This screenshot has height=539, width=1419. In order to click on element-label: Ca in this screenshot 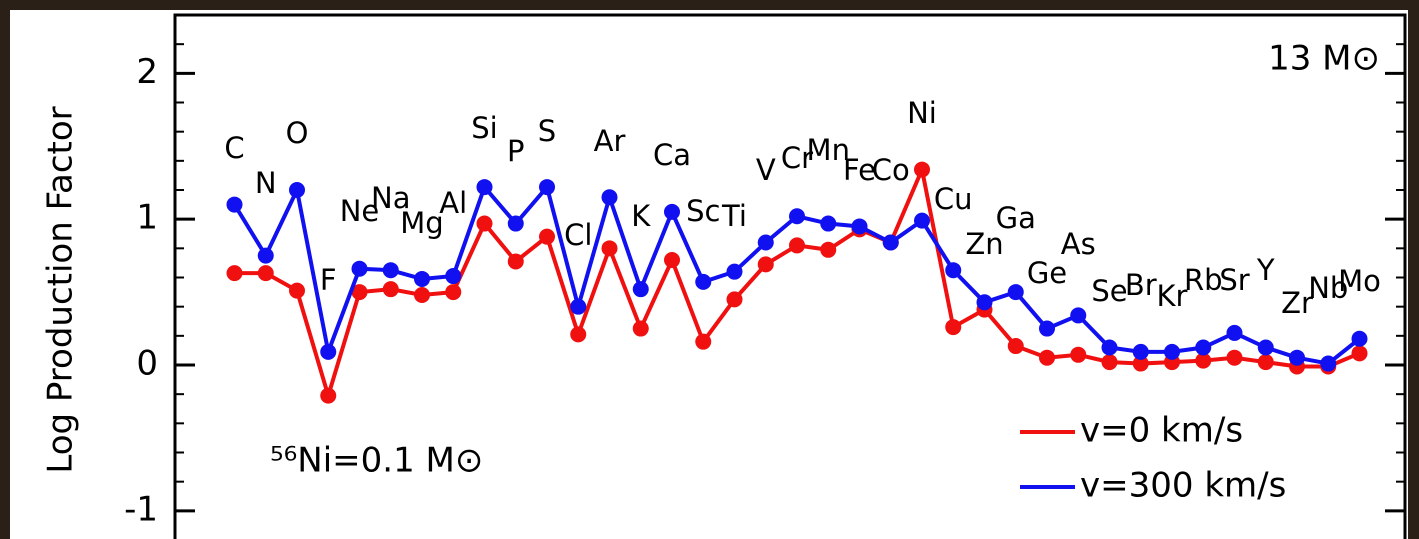, I will do `click(672, 155)`.